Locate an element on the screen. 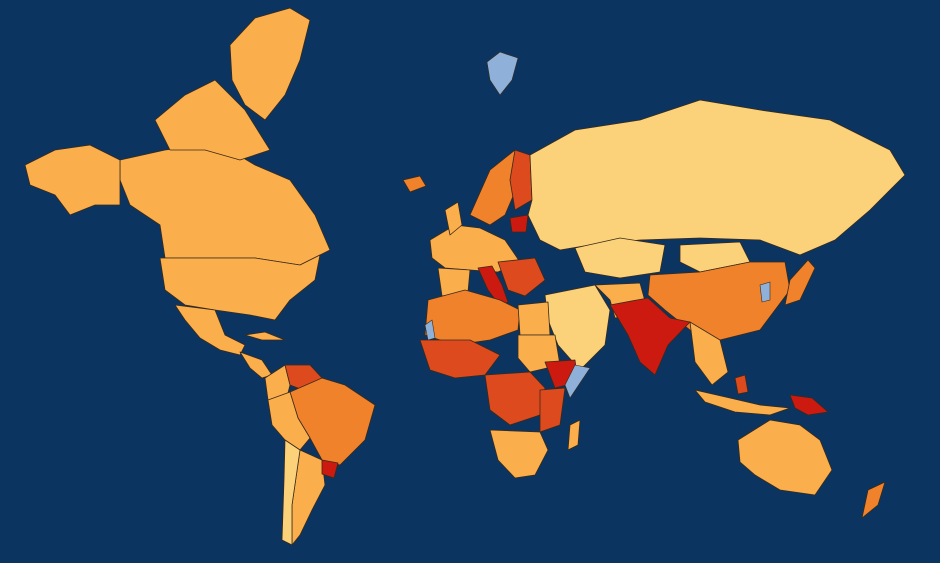  region-southern-africa is located at coordinates (519, 454).